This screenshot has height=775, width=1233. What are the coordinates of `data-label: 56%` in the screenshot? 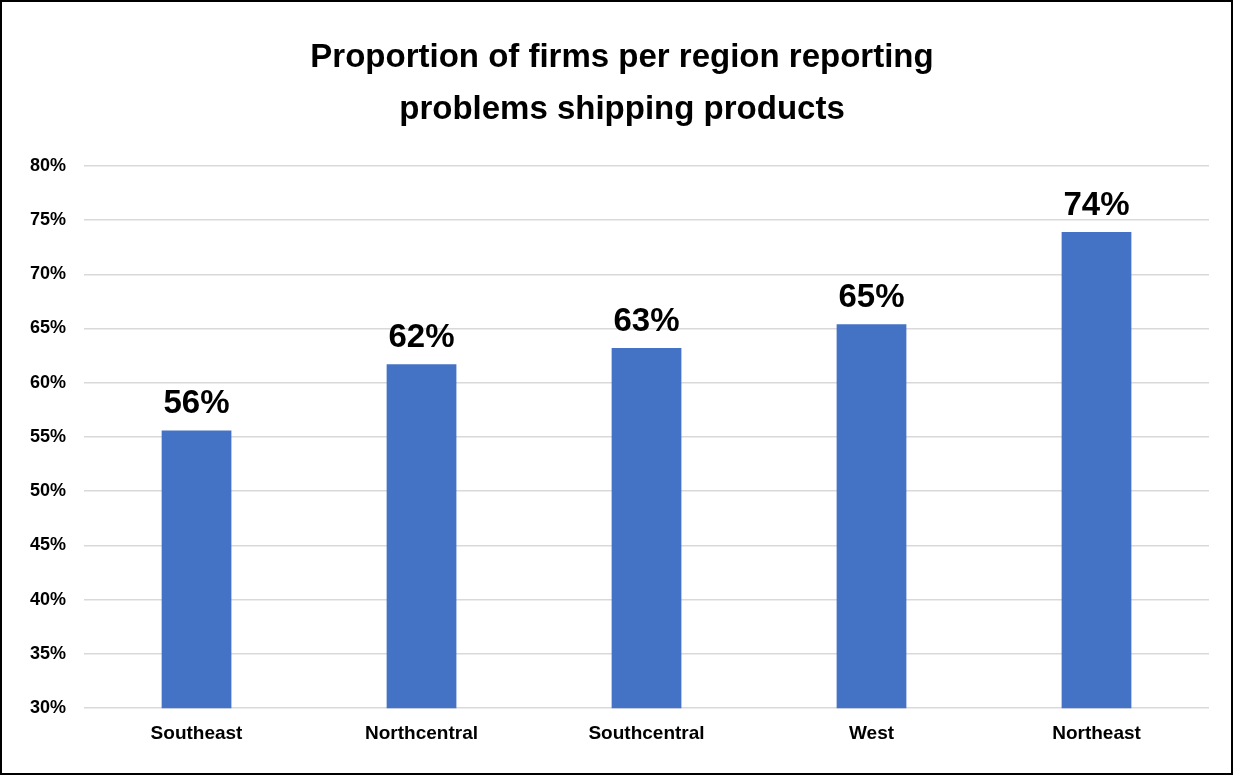 It's located at (196, 402).